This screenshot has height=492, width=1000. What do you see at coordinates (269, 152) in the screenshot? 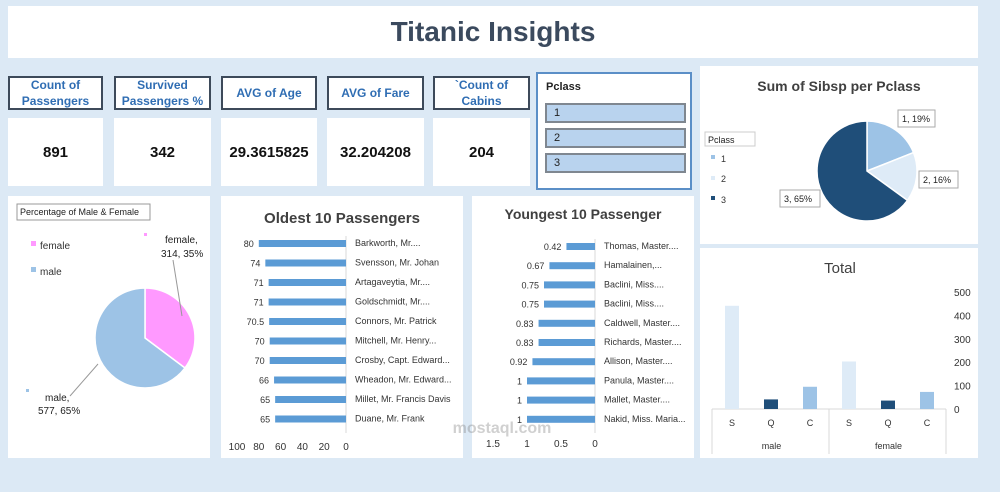
I see `kpi-value-avg-age: 29.3615825` at bounding box center [269, 152].